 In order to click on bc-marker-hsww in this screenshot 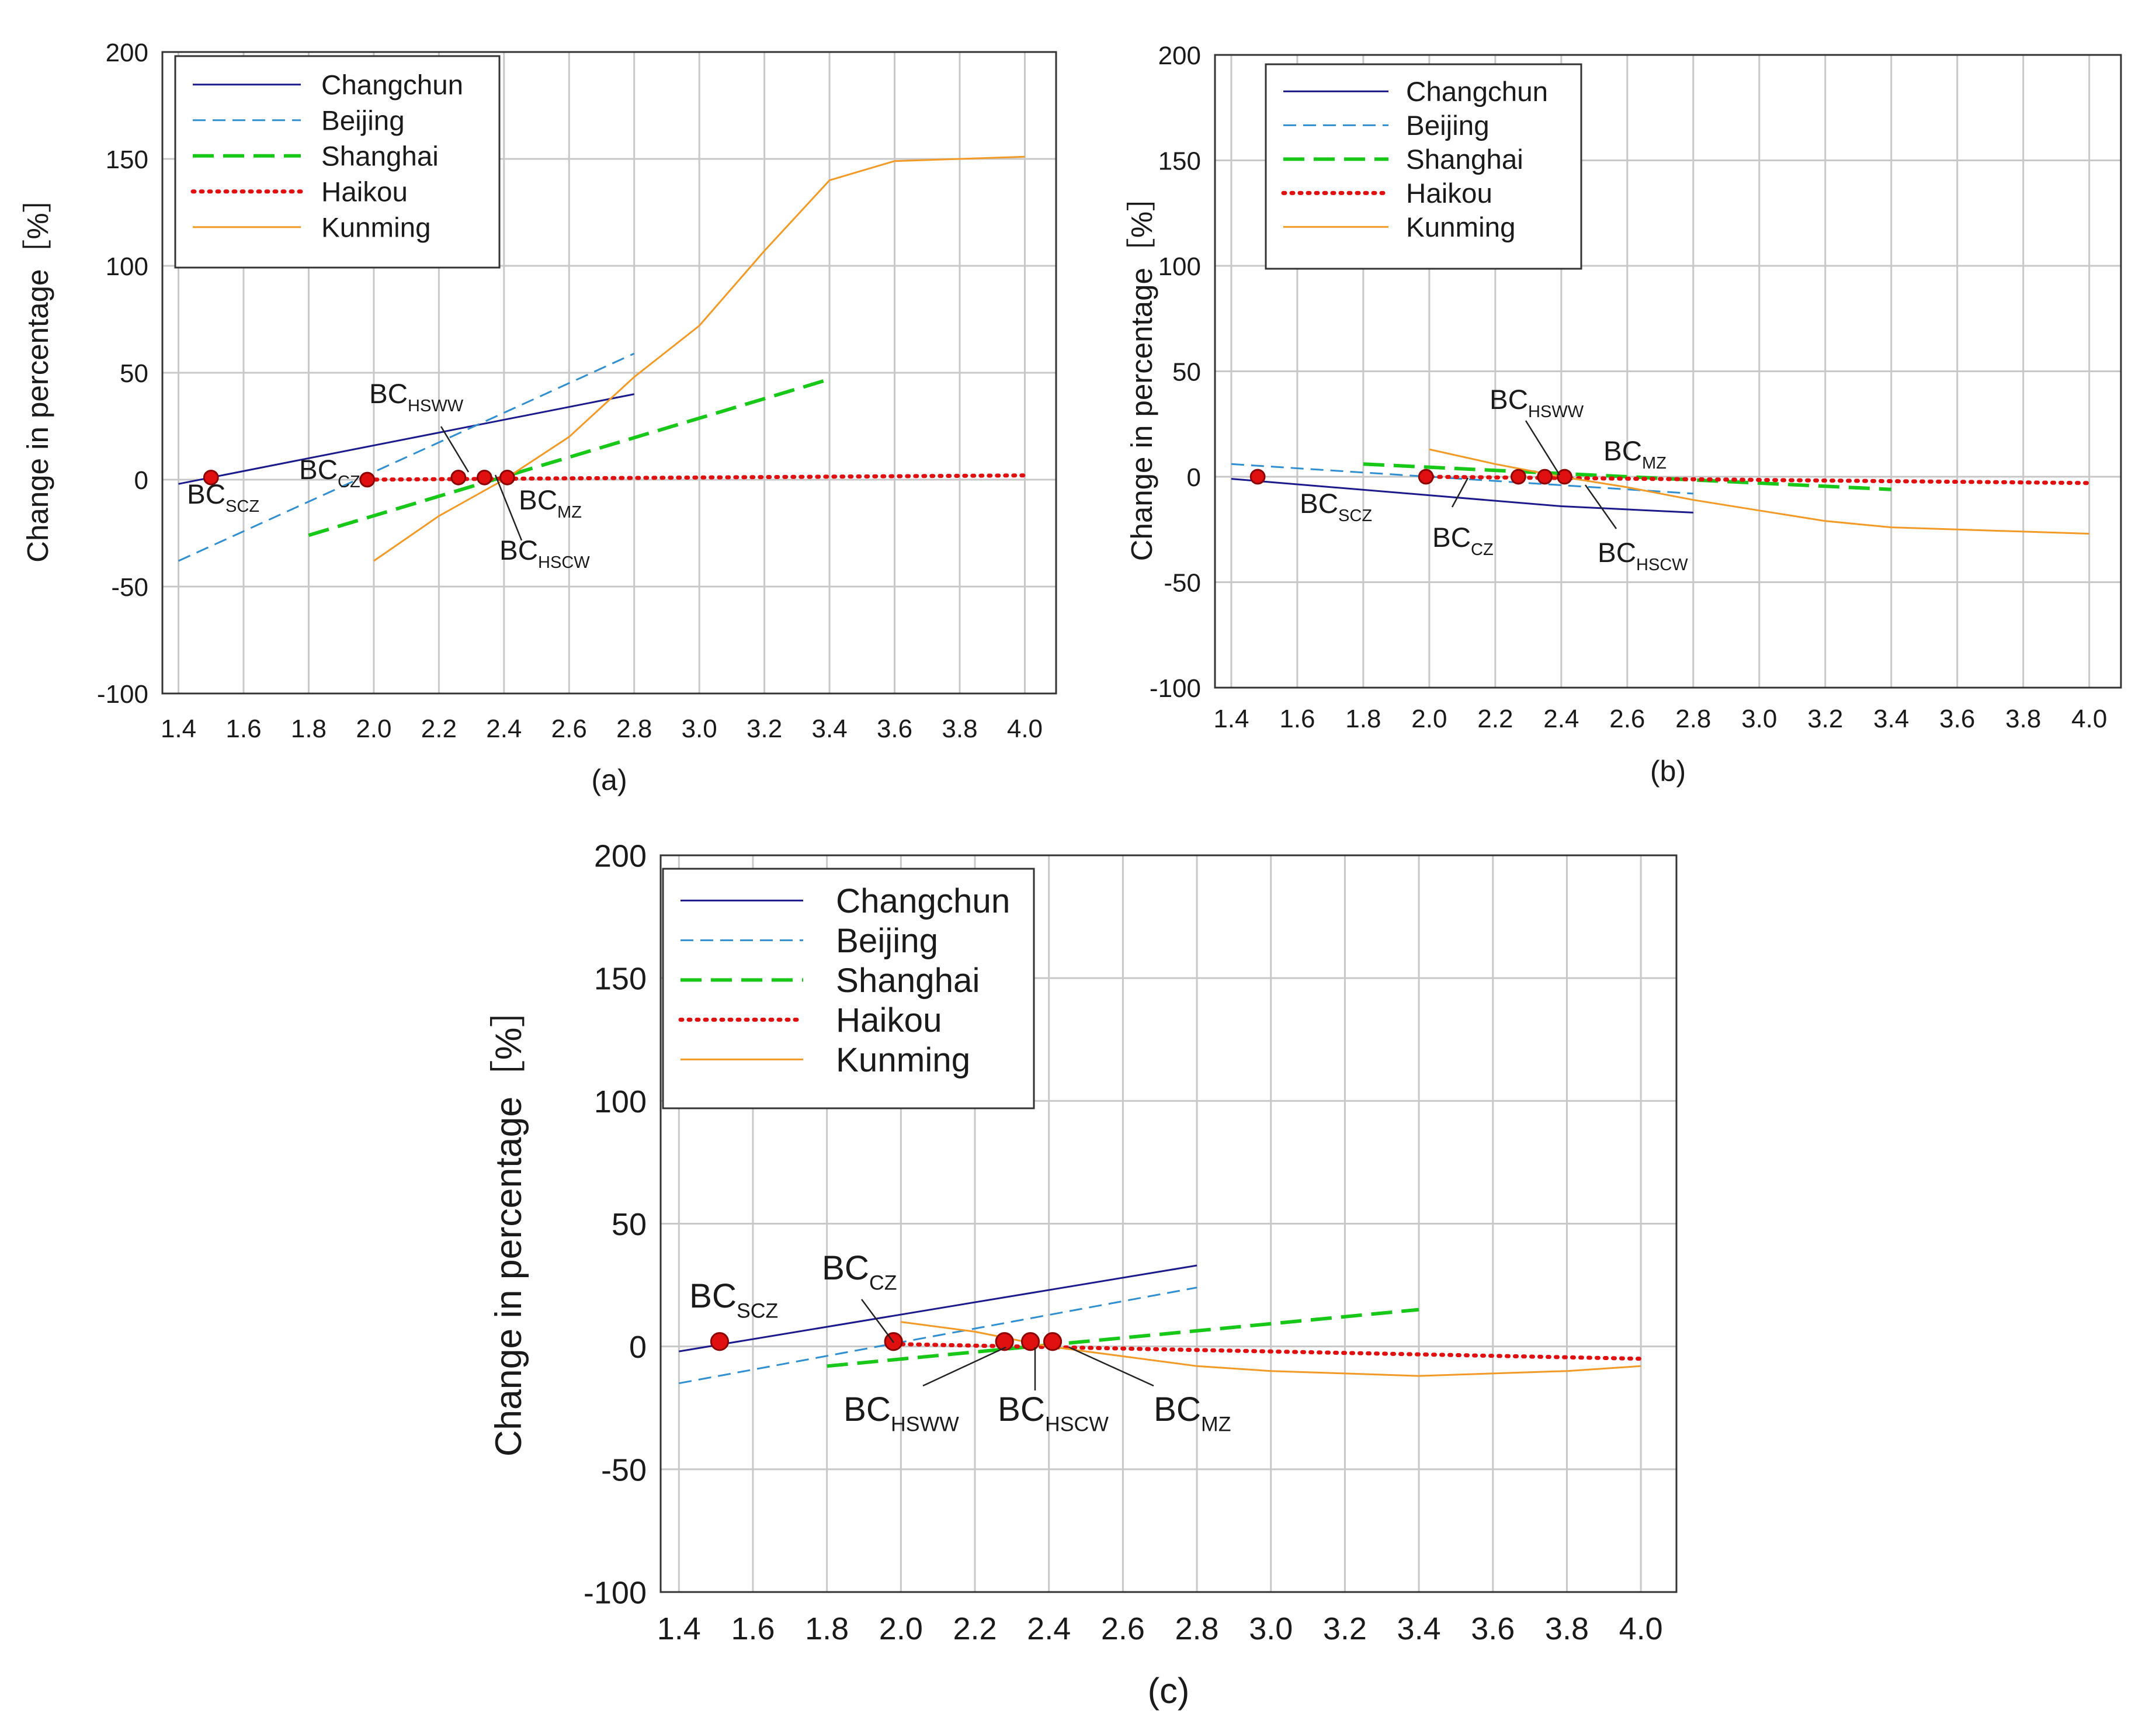, I will do `click(1004, 1342)`.